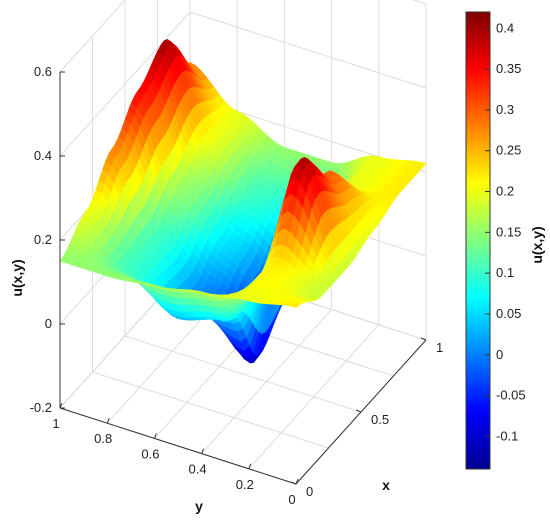  I want to click on colorbar-gradient, so click(478, 240).